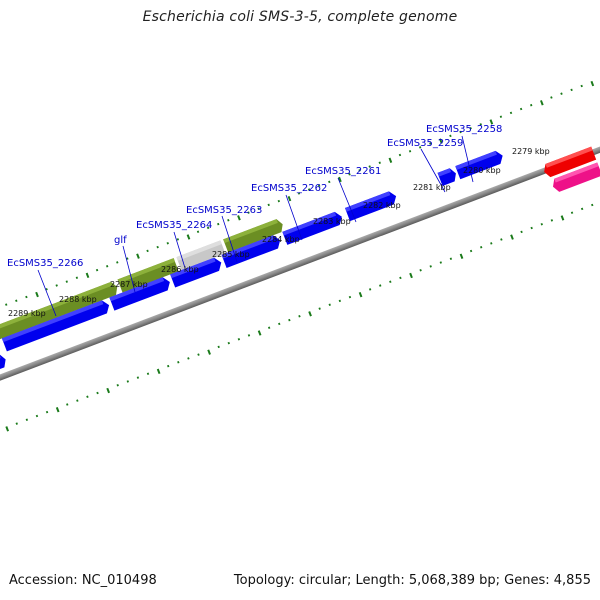 Image resolution: width=600 pixels, height=600 pixels. What do you see at coordinates (27, 313) in the screenshot?
I see `kbp-label: 2289 kbp` at bounding box center [27, 313].